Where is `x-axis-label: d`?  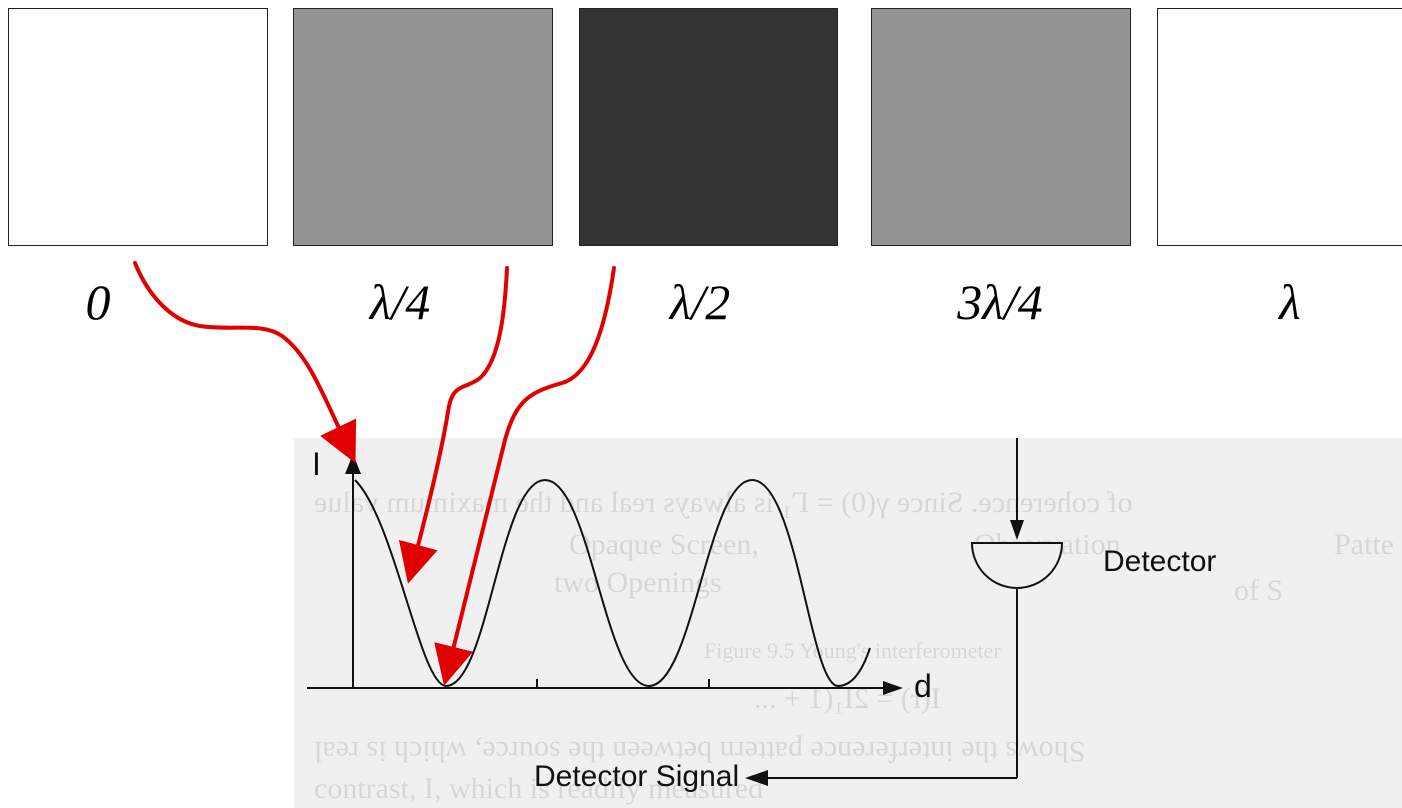
x-axis-label: d is located at coordinates (923, 686).